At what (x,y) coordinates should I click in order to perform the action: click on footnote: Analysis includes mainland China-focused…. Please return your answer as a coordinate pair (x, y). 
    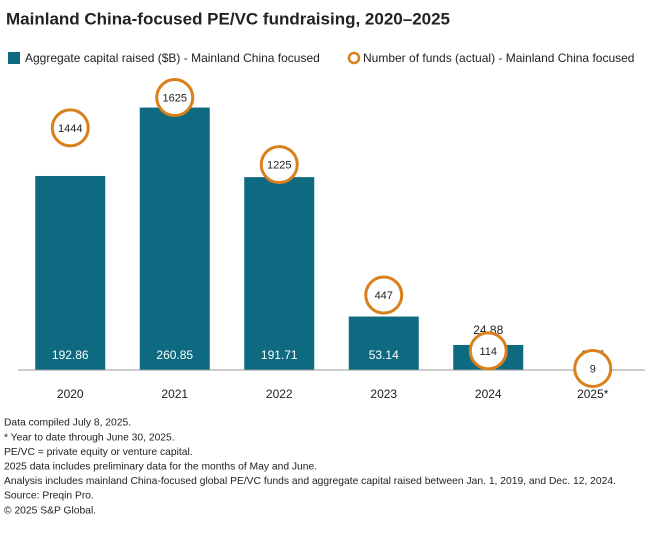
    Looking at the image, I should click on (310, 481).